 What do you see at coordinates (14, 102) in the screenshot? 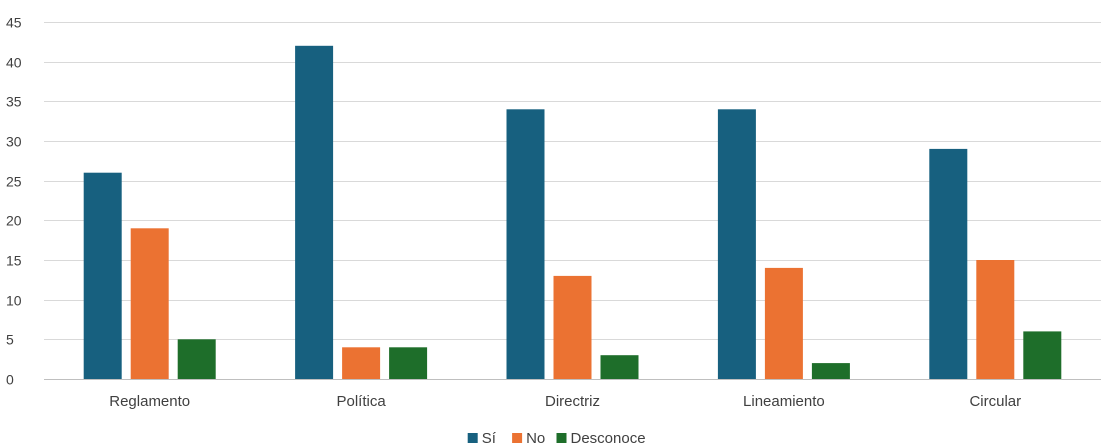
I see `y-tick-label: 35` at bounding box center [14, 102].